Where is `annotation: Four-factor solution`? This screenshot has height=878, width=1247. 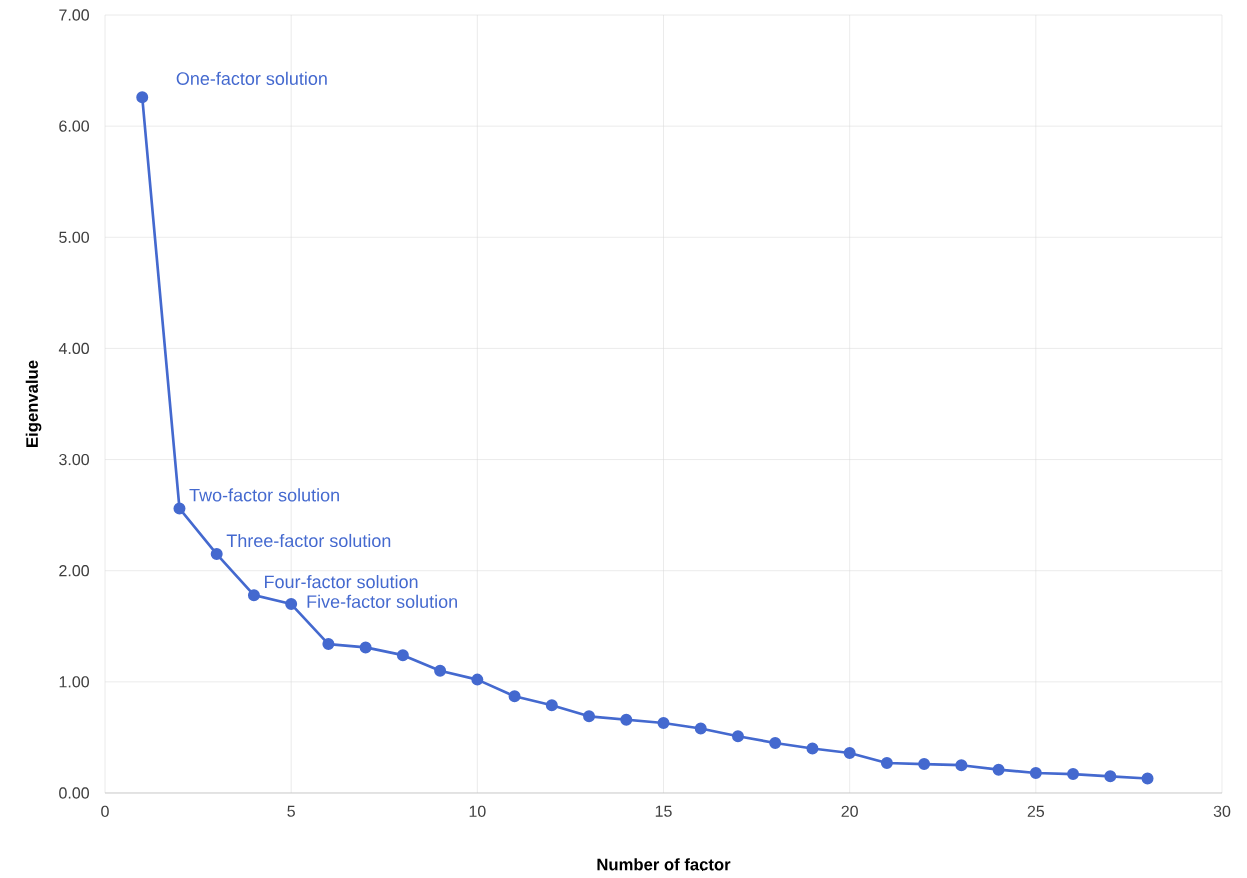
annotation: Four-factor solution is located at coordinates (341, 582).